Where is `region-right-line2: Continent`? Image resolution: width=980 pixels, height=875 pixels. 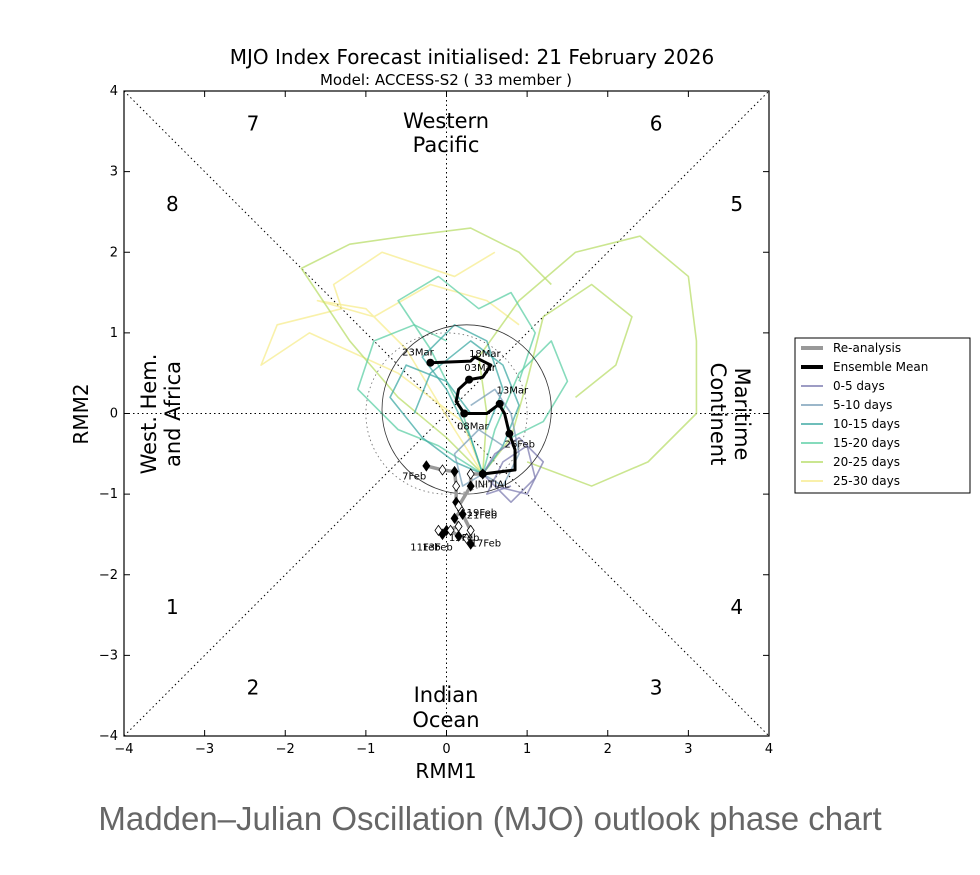
region-right-line2: Continent is located at coordinates (718, 414).